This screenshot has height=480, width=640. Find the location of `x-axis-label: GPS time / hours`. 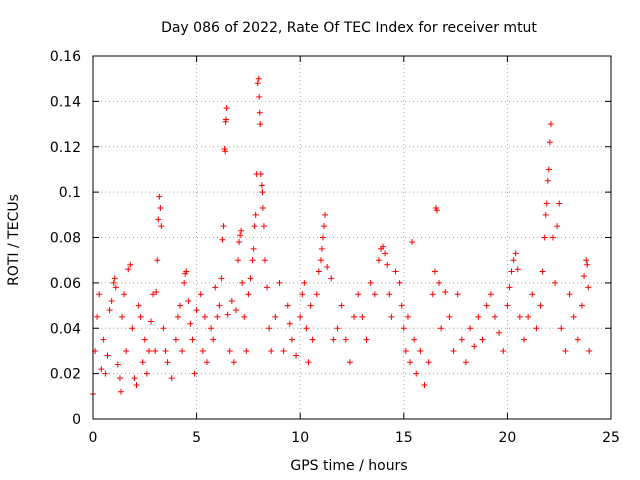

x-axis-label: GPS time / hours is located at coordinates (348, 466).